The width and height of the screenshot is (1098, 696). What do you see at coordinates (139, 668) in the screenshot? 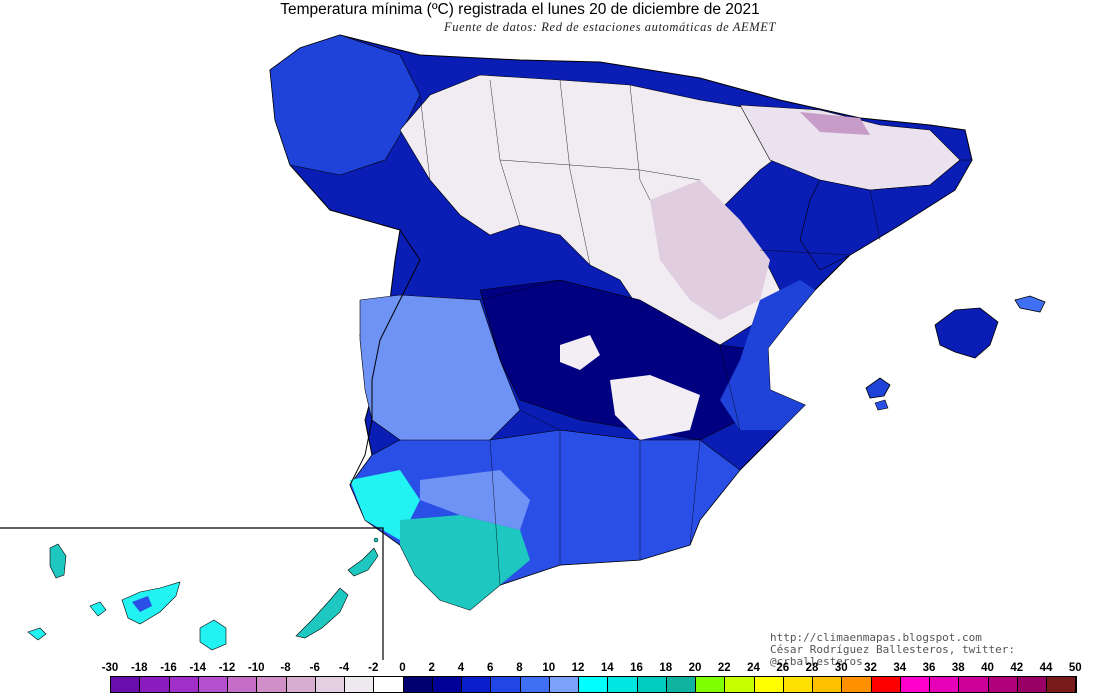
I see `legend-label: -18` at bounding box center [139, 668].